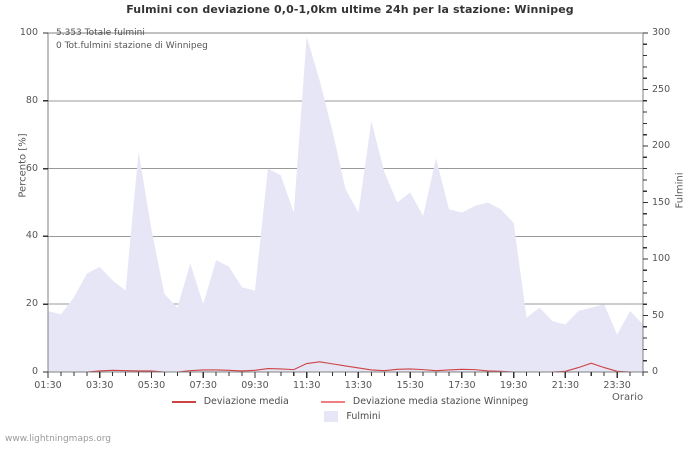 This screenshot has width=700, height=450. What do you see at coordinates (513, 385) in the screenshot?
I see `x-axis-tick: 19:30` at bounding box center [513, 385].